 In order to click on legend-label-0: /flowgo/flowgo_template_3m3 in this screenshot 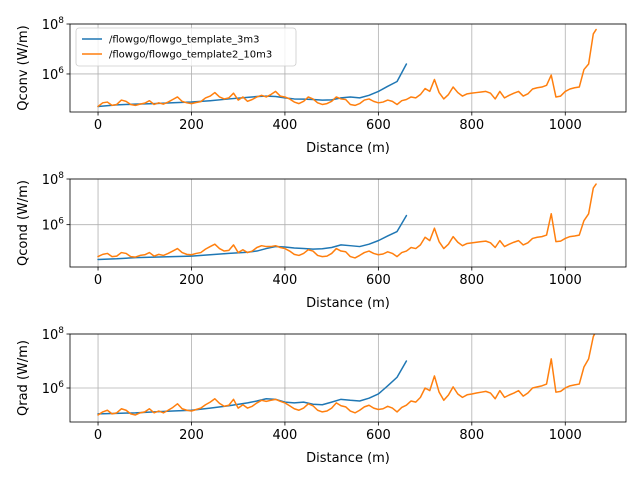, I will do `click(184, 40)`.